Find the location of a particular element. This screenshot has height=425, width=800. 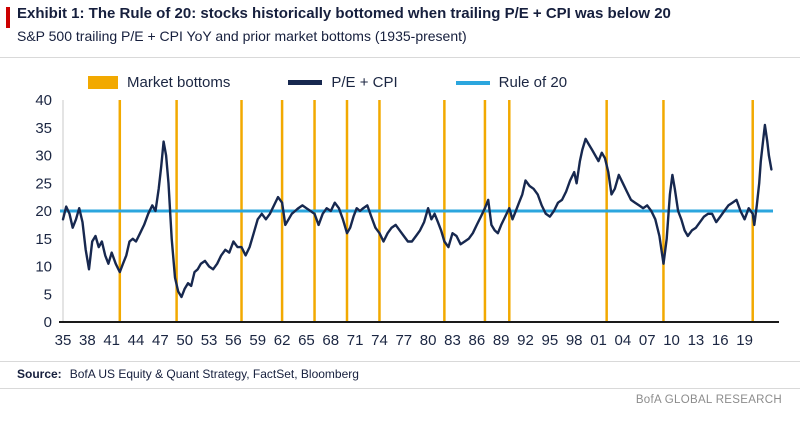

x-tick-label: 98 is located at coordinates (574, 340).